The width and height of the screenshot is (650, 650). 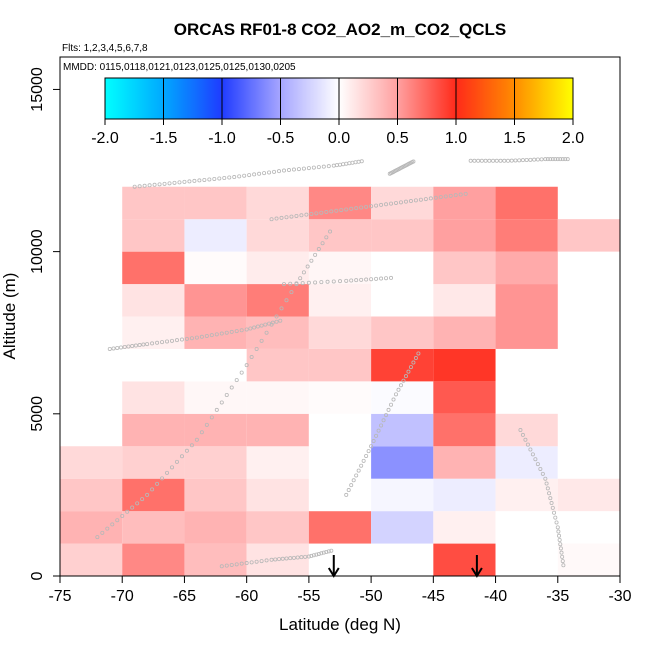 What do you see at coordinates (456, 138) in the screenshot?
I see `colorbar-tick-label: 1.0` at bounding box center [456, 138].